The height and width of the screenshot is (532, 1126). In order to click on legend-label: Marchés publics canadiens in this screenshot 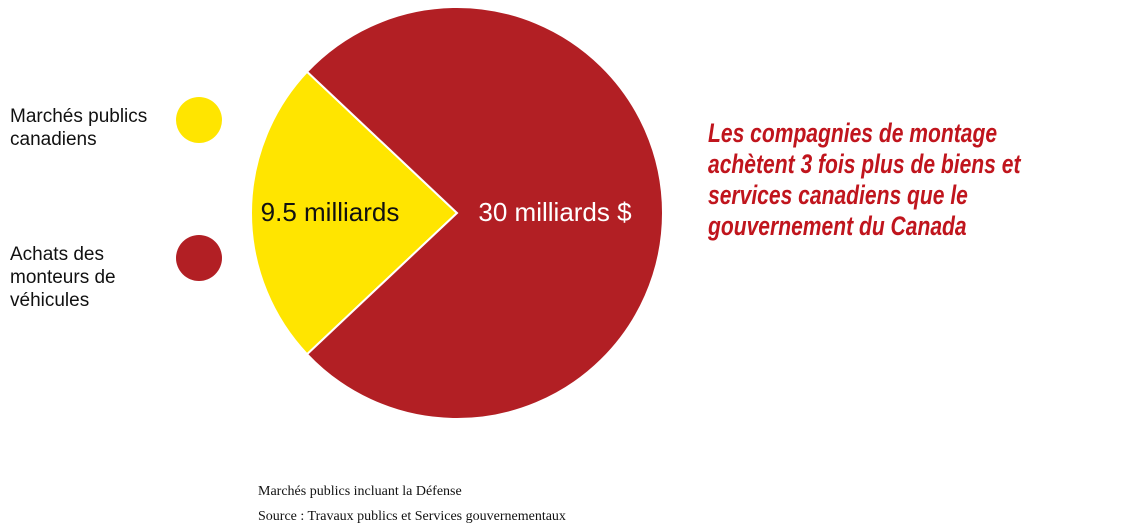, I will do `click(79, 128)`.